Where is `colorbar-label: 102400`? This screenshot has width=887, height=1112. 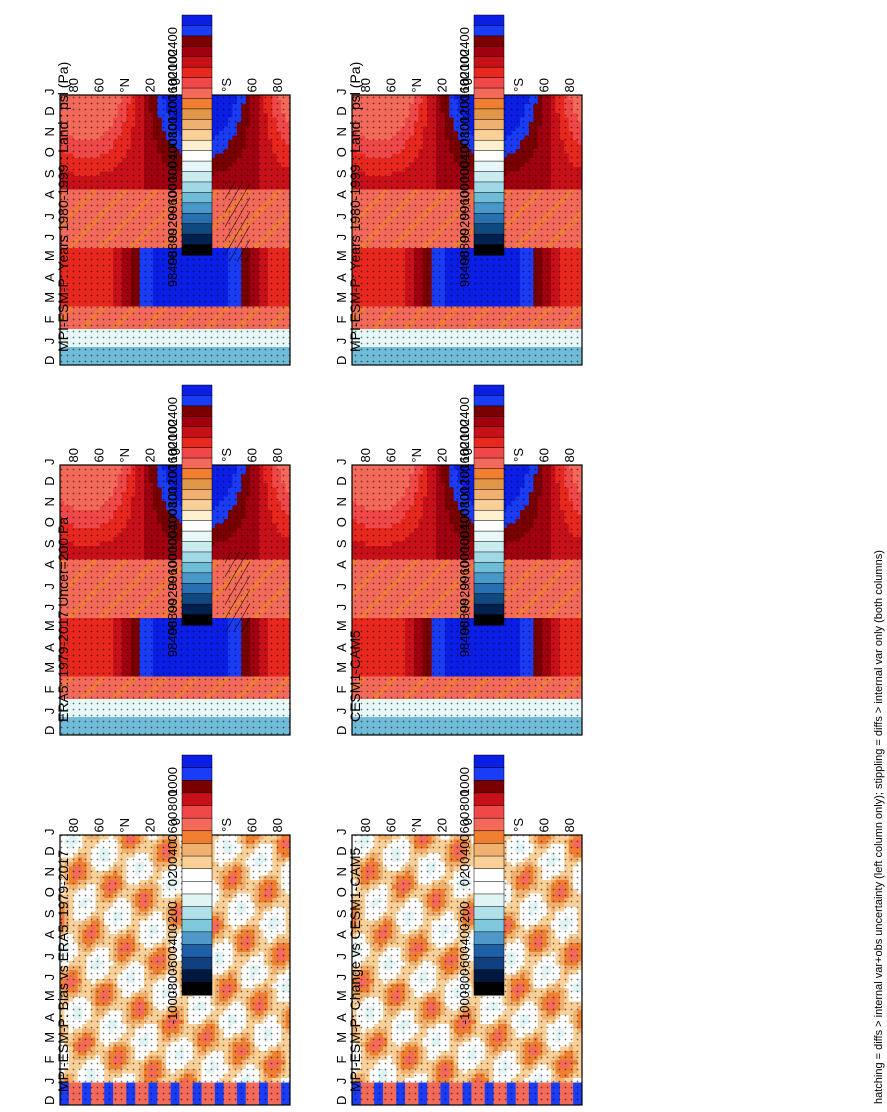
colorbar-label: 102400 is located at coordinates (172, 418).